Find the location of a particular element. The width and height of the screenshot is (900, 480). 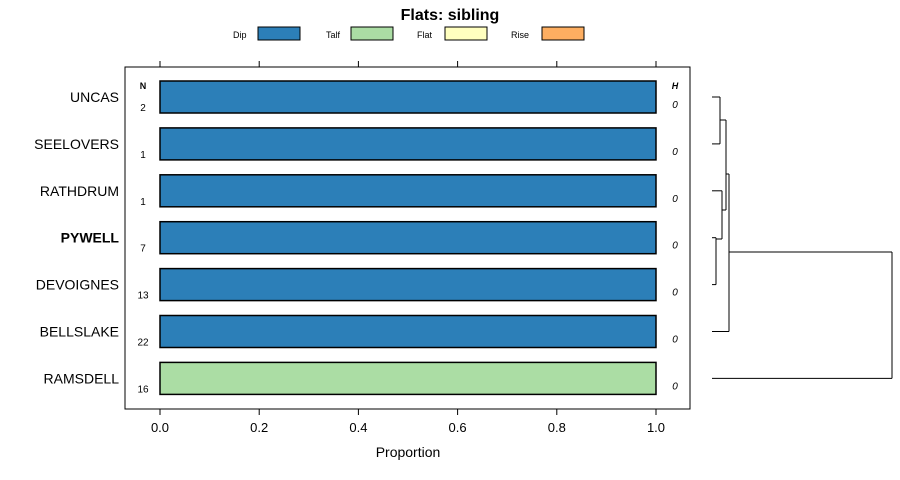

bar-uncas-dip is located at coordinates (408, 97).